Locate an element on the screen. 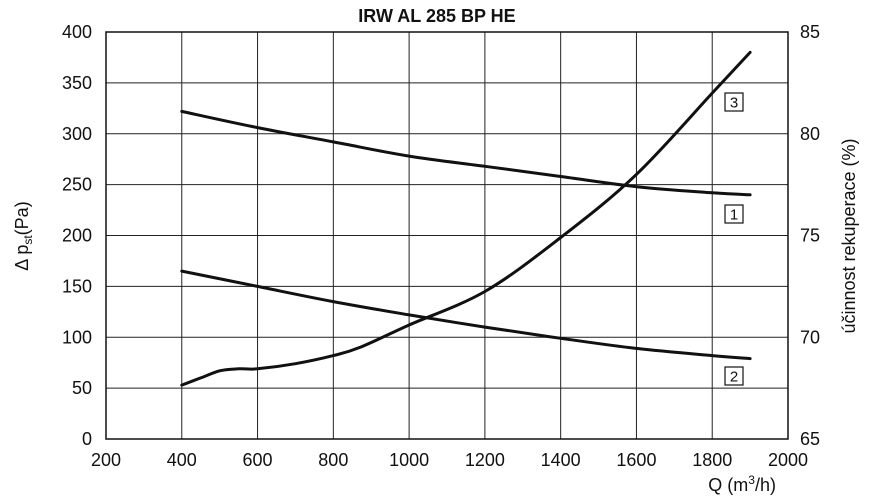  y2-tick-label: 70 is located at coordinates (810, 337).